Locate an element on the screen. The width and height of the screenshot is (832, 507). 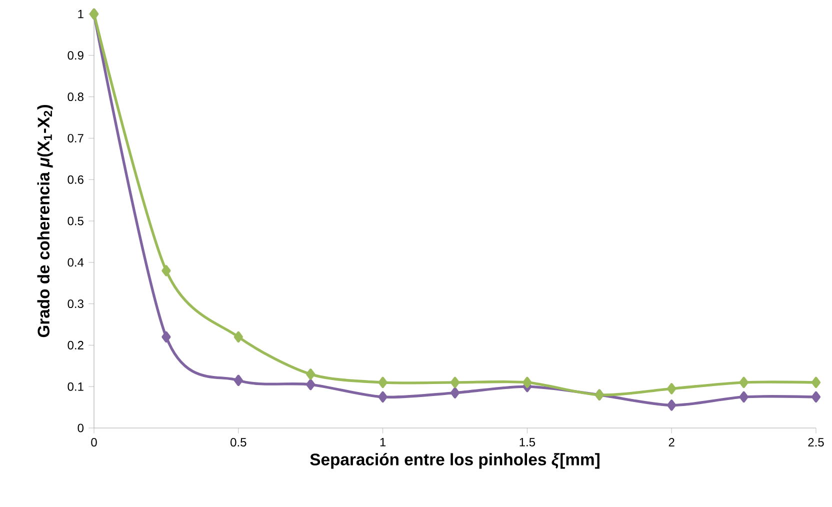
x-tick-label: 1 is located at coordinates (383, 442).